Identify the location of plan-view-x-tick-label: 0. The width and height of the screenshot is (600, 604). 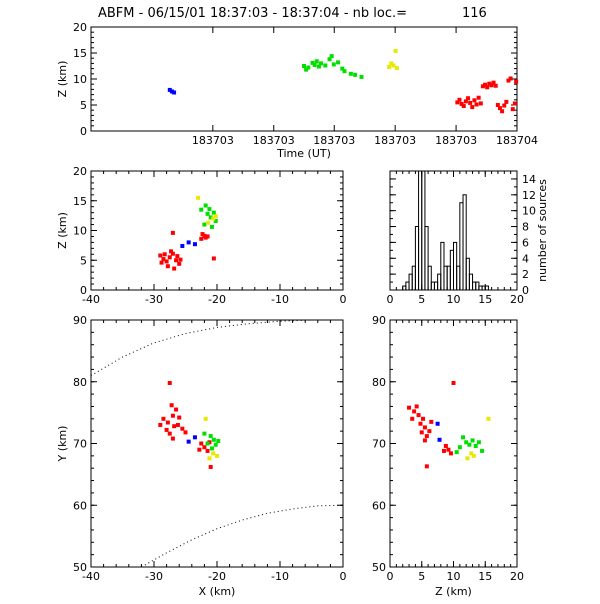
(343, 576).